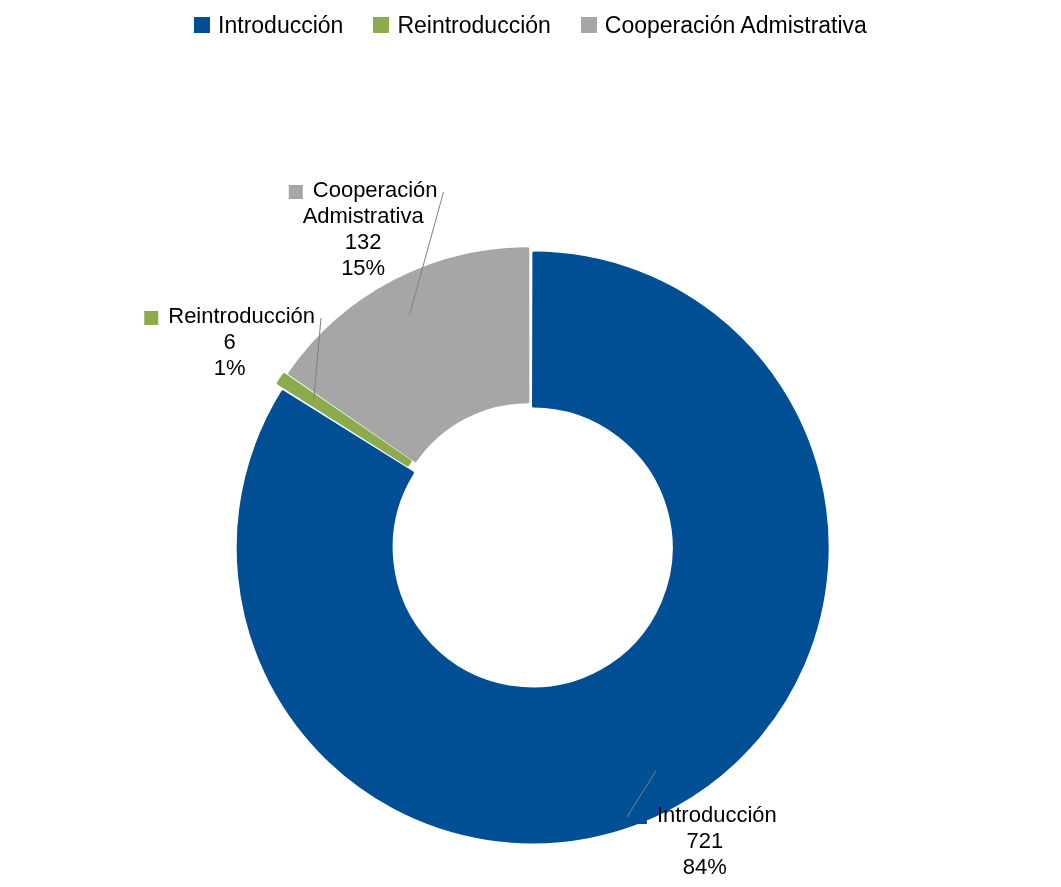  Describe the element at coordinates (281, 24) in the screenshot. I see `category-label: Introducción` at that location.